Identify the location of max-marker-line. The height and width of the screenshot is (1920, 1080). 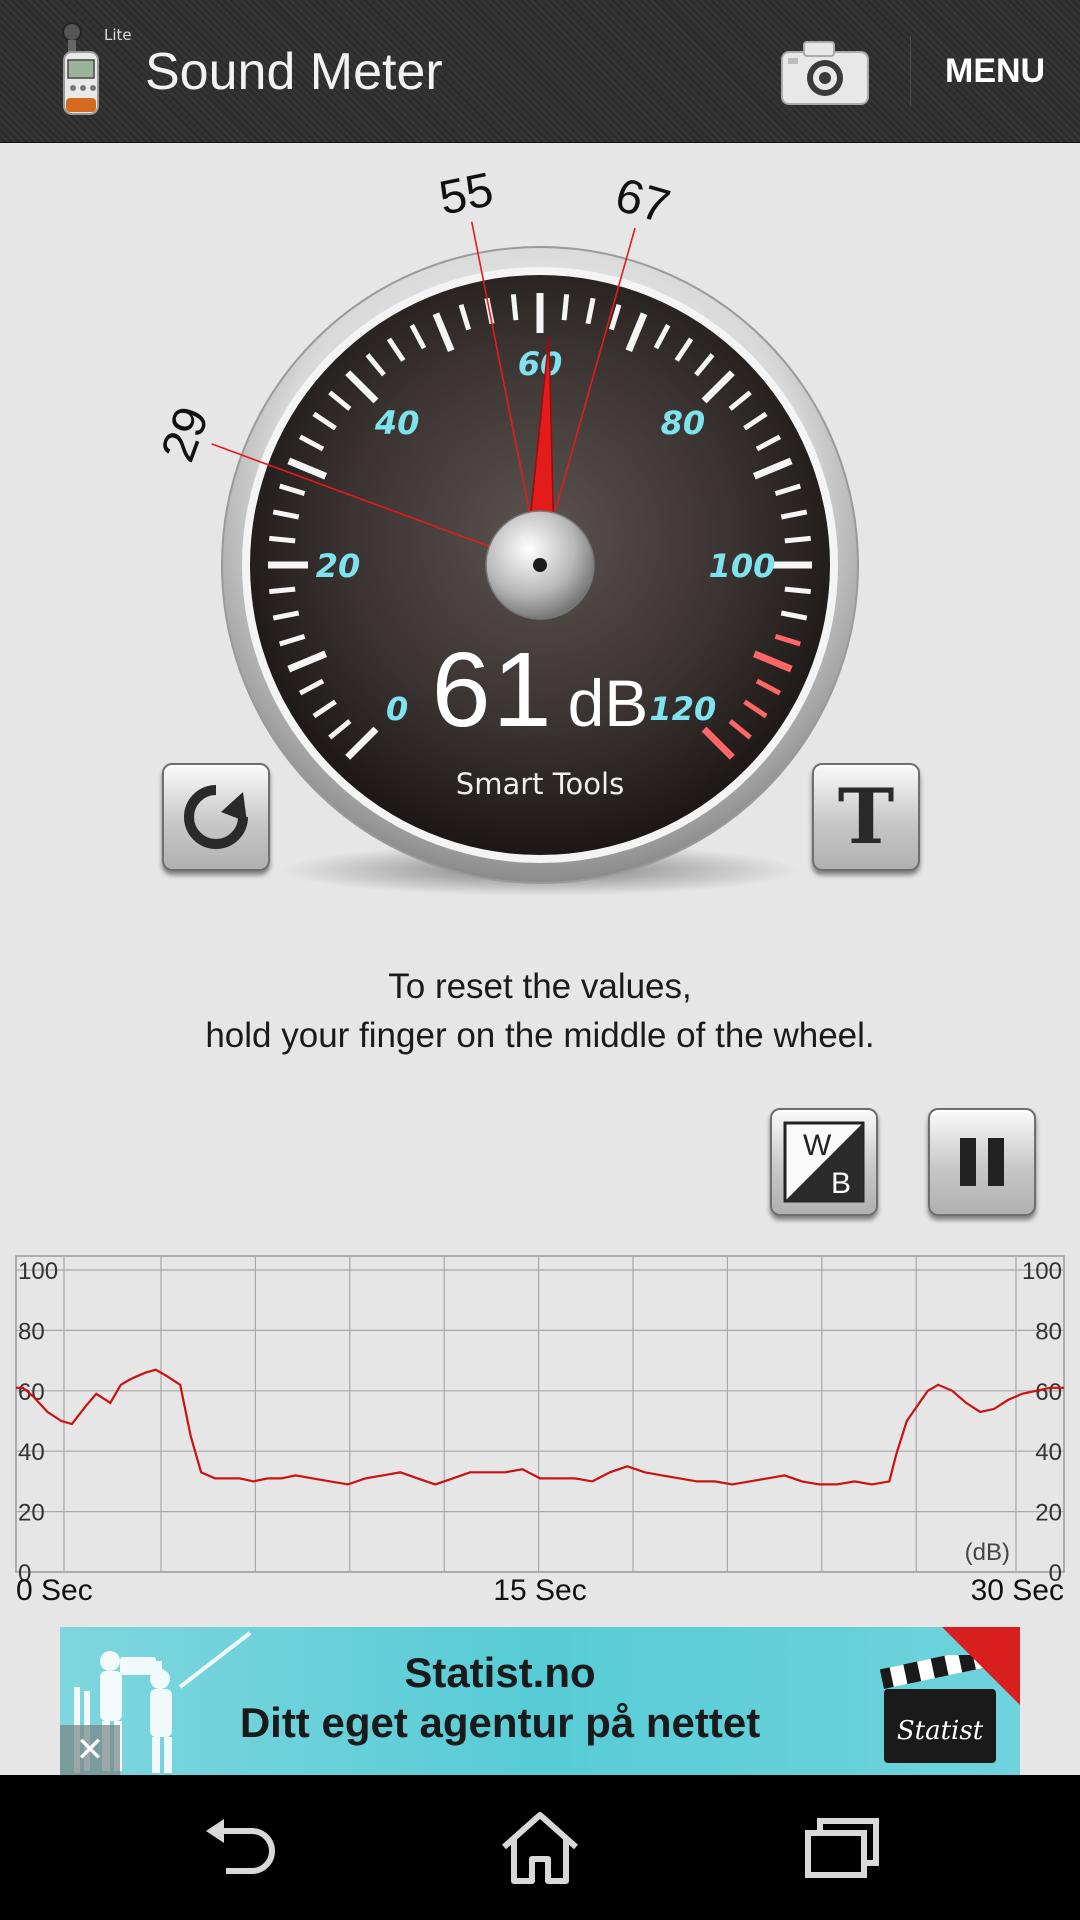
(594, 372).